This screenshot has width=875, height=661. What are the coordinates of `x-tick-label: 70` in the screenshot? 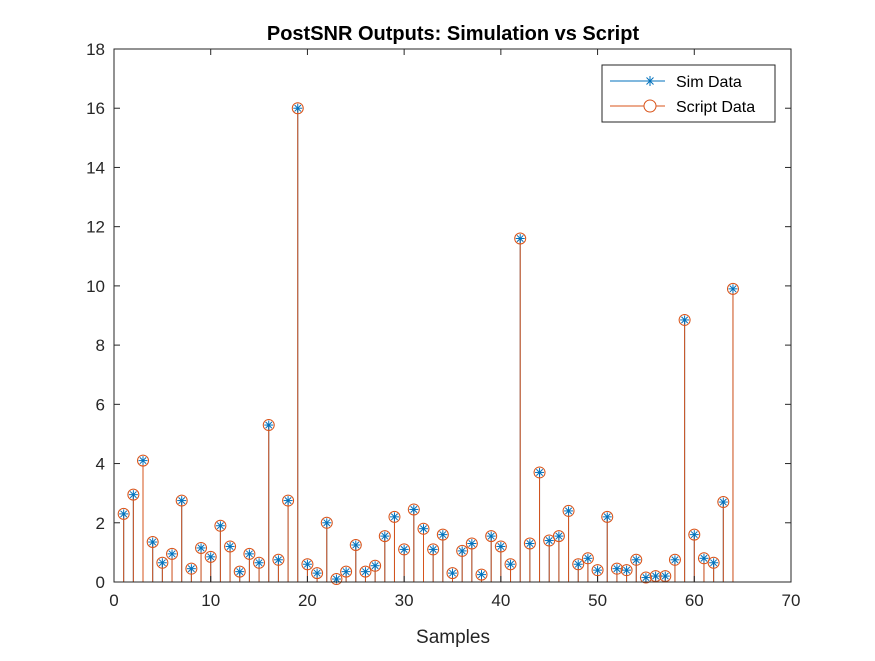 It's located at (791, 600).